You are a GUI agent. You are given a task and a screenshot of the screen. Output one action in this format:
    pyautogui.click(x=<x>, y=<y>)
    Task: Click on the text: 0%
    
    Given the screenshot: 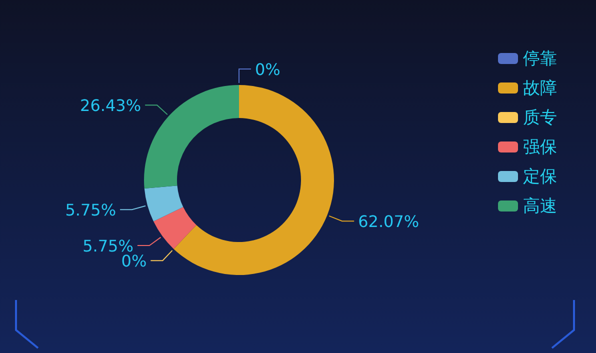 What is the action you would take?
    pyautogui.click(x=267, y=69)
    